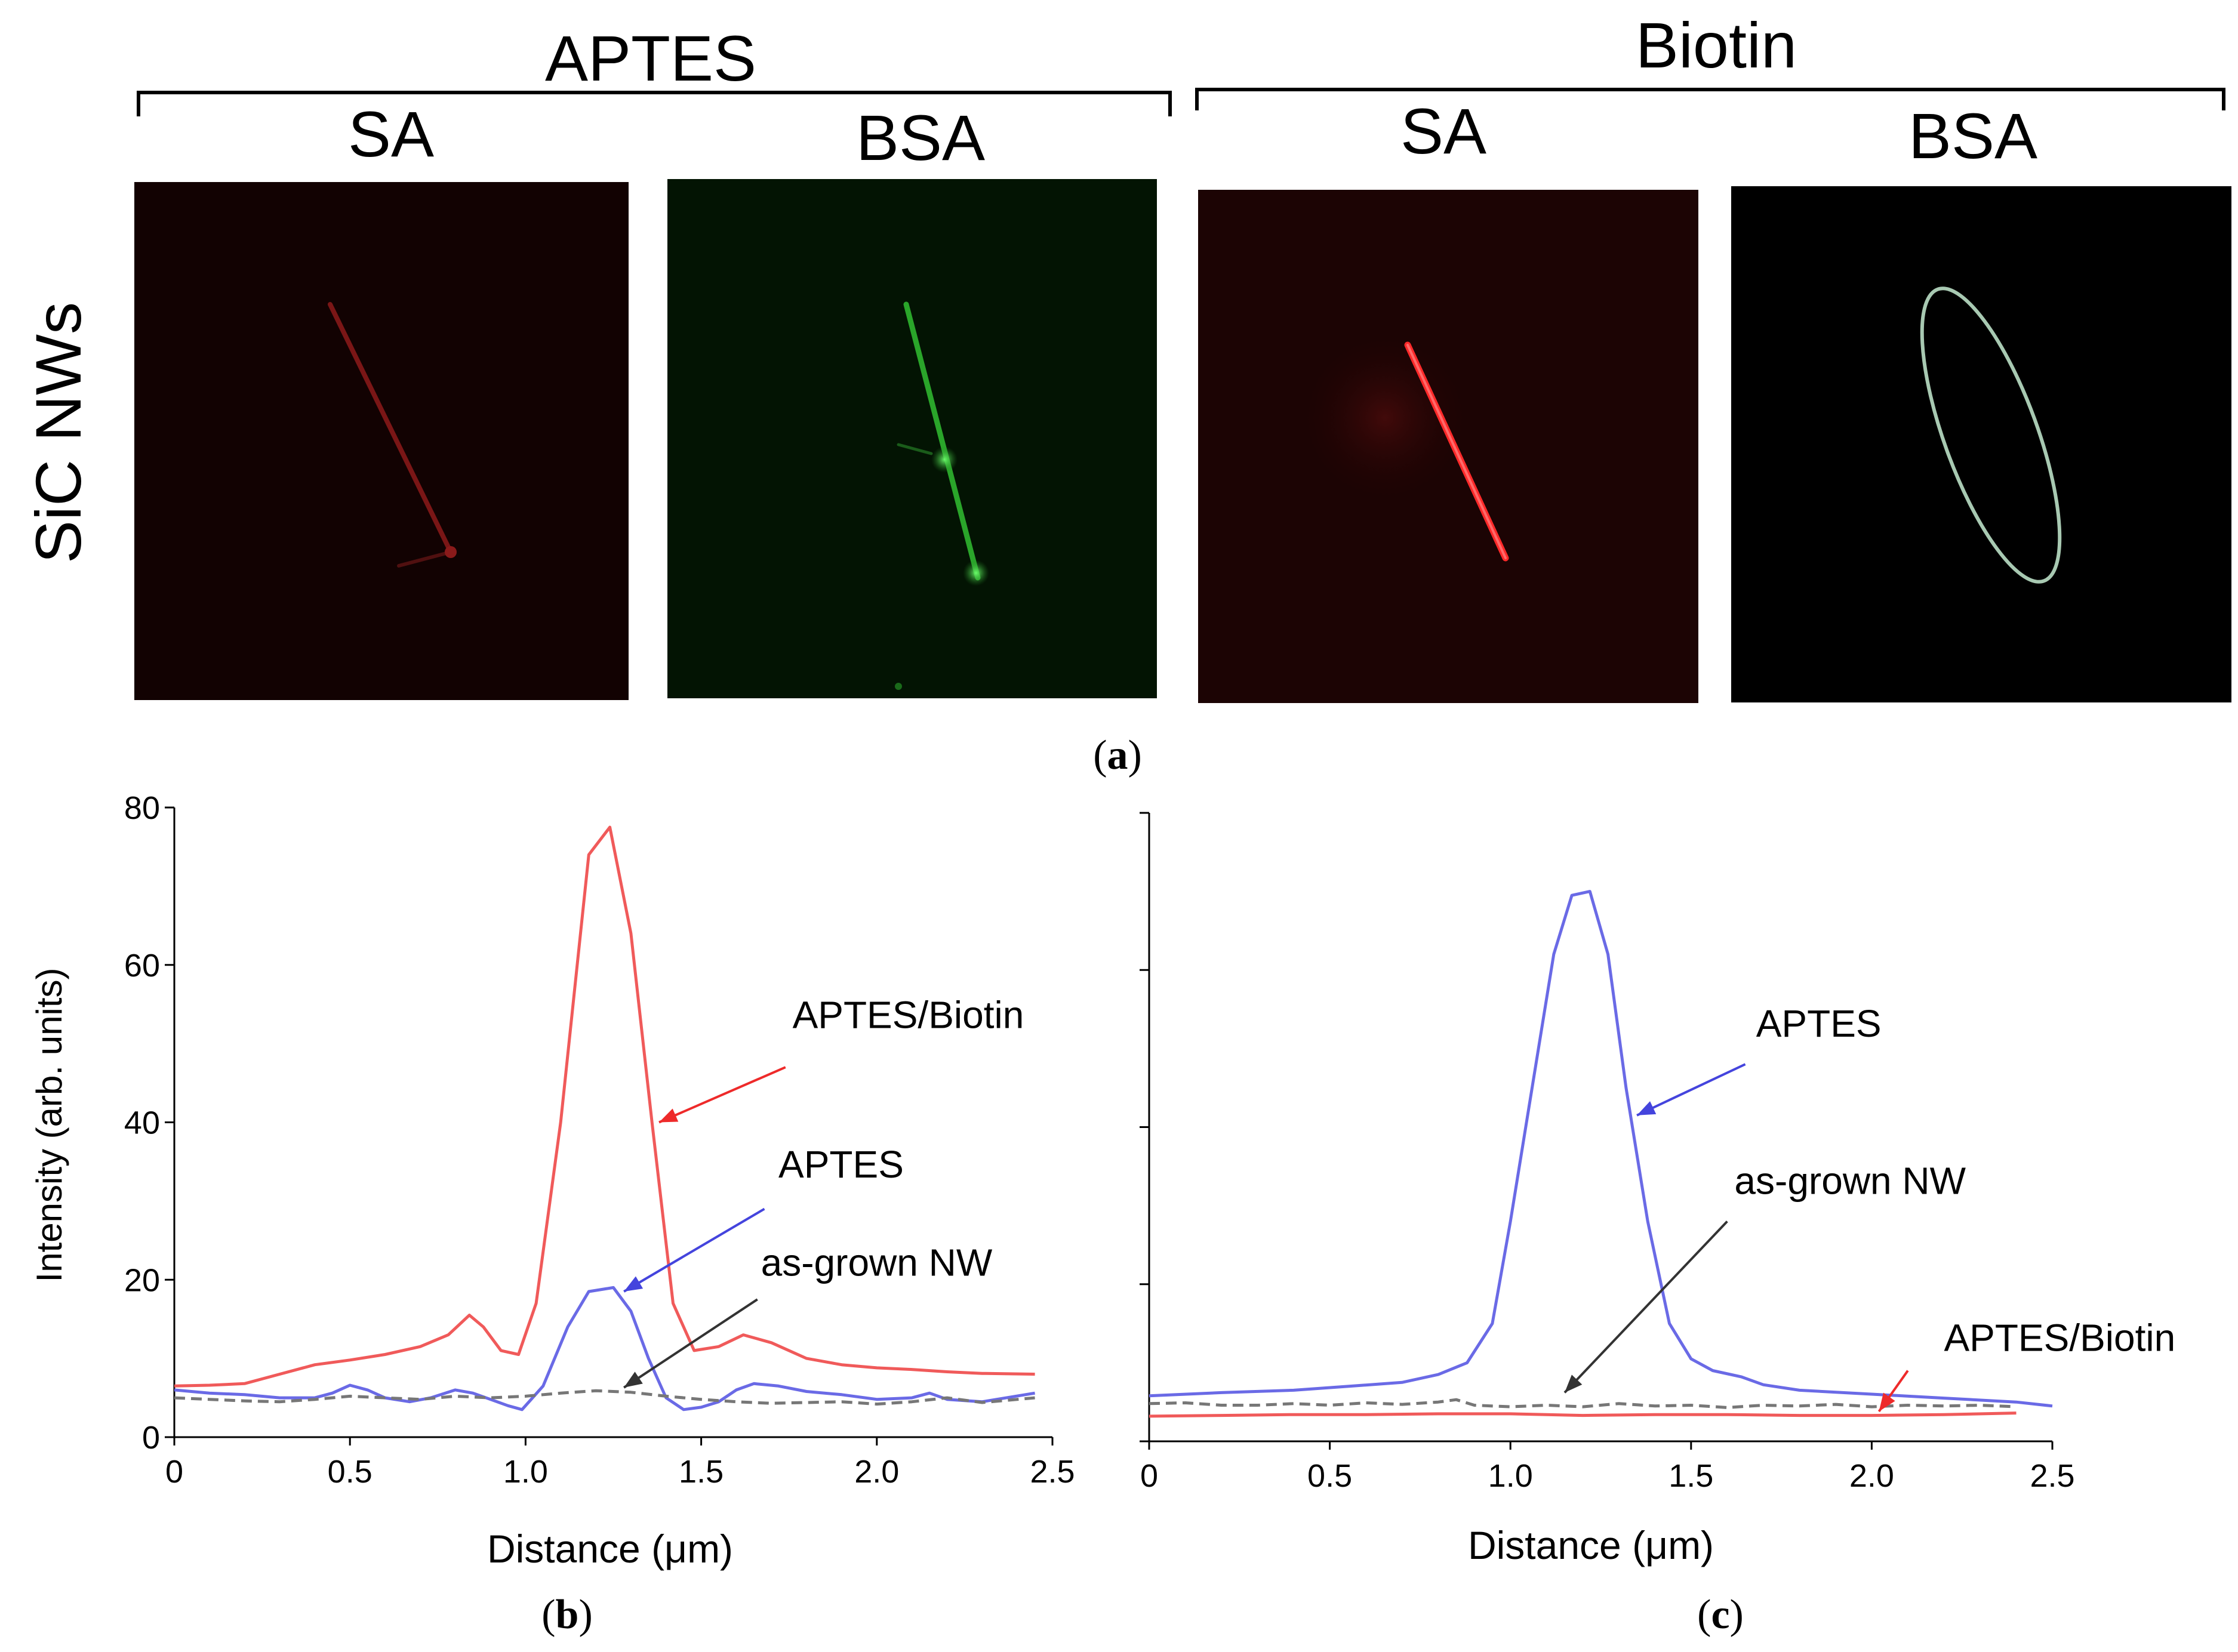 Image resolution: width=2238 pixels, height=1652 pixels. What do you see at coordinates (633, 1380) in the screenshot?
I see `b-arrowhead-as-grown-nw` at bounding box center [633, 1380].